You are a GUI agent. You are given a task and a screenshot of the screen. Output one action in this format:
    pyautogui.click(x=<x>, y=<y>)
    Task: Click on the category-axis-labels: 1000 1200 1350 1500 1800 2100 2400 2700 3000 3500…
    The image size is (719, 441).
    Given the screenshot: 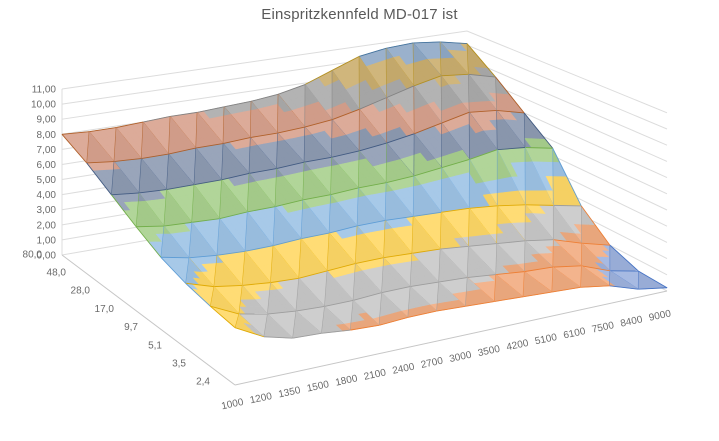 What is the action you would take?
    pyautogui.click(x=446, y=360)
    